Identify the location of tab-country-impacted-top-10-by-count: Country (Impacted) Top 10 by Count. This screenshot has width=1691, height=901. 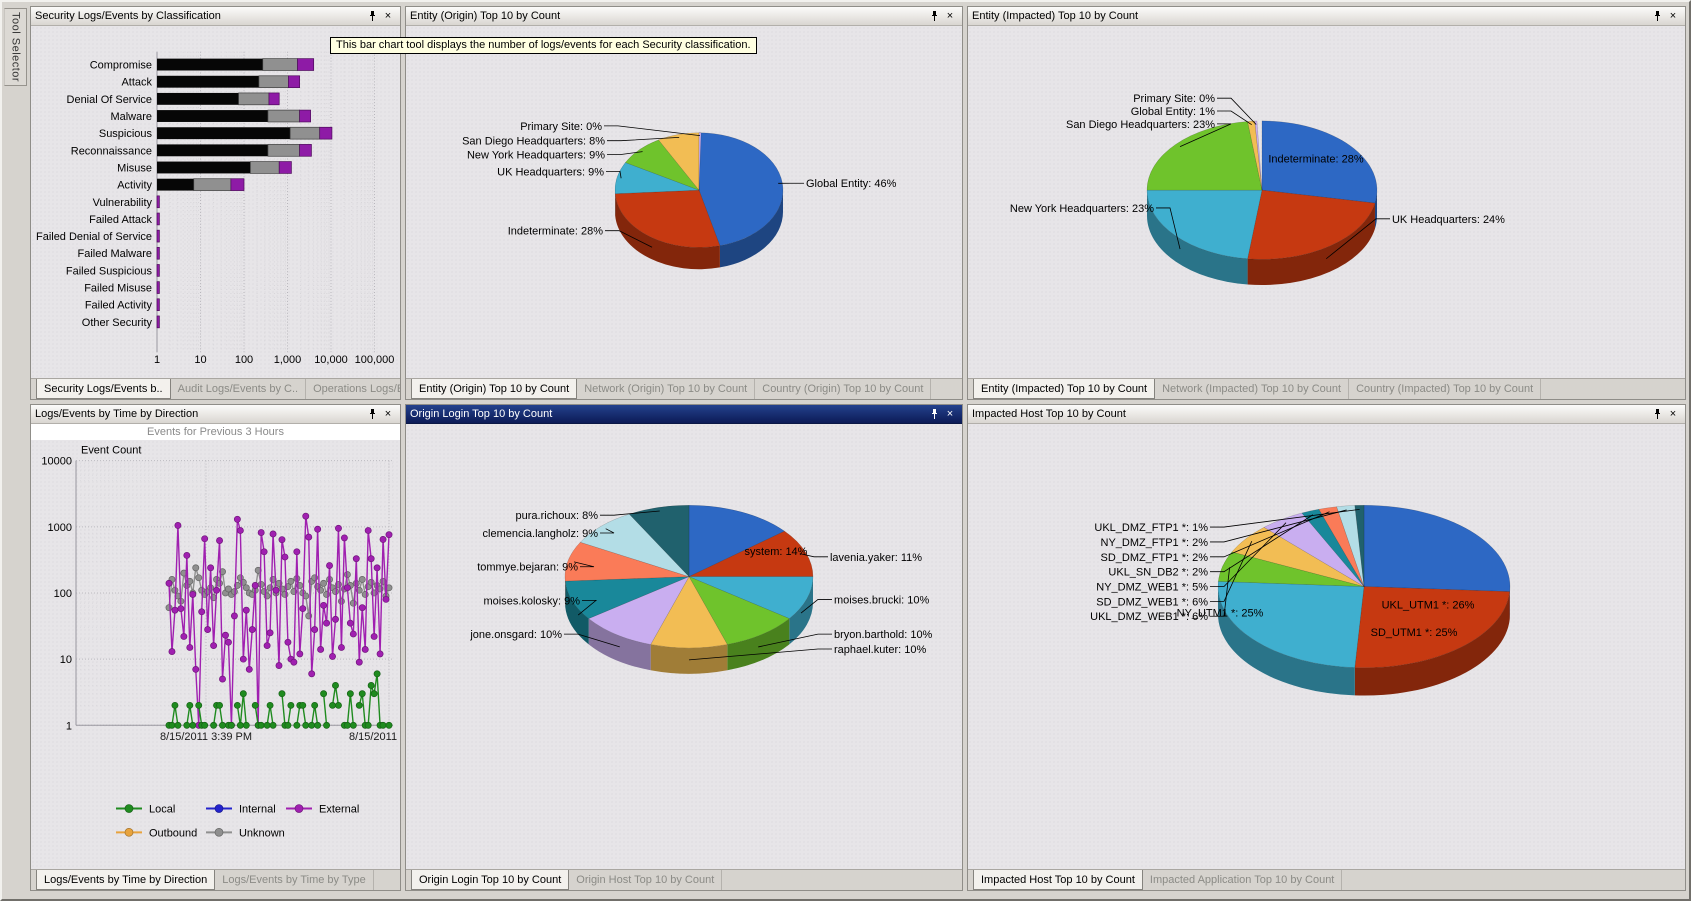
(1445, 389).